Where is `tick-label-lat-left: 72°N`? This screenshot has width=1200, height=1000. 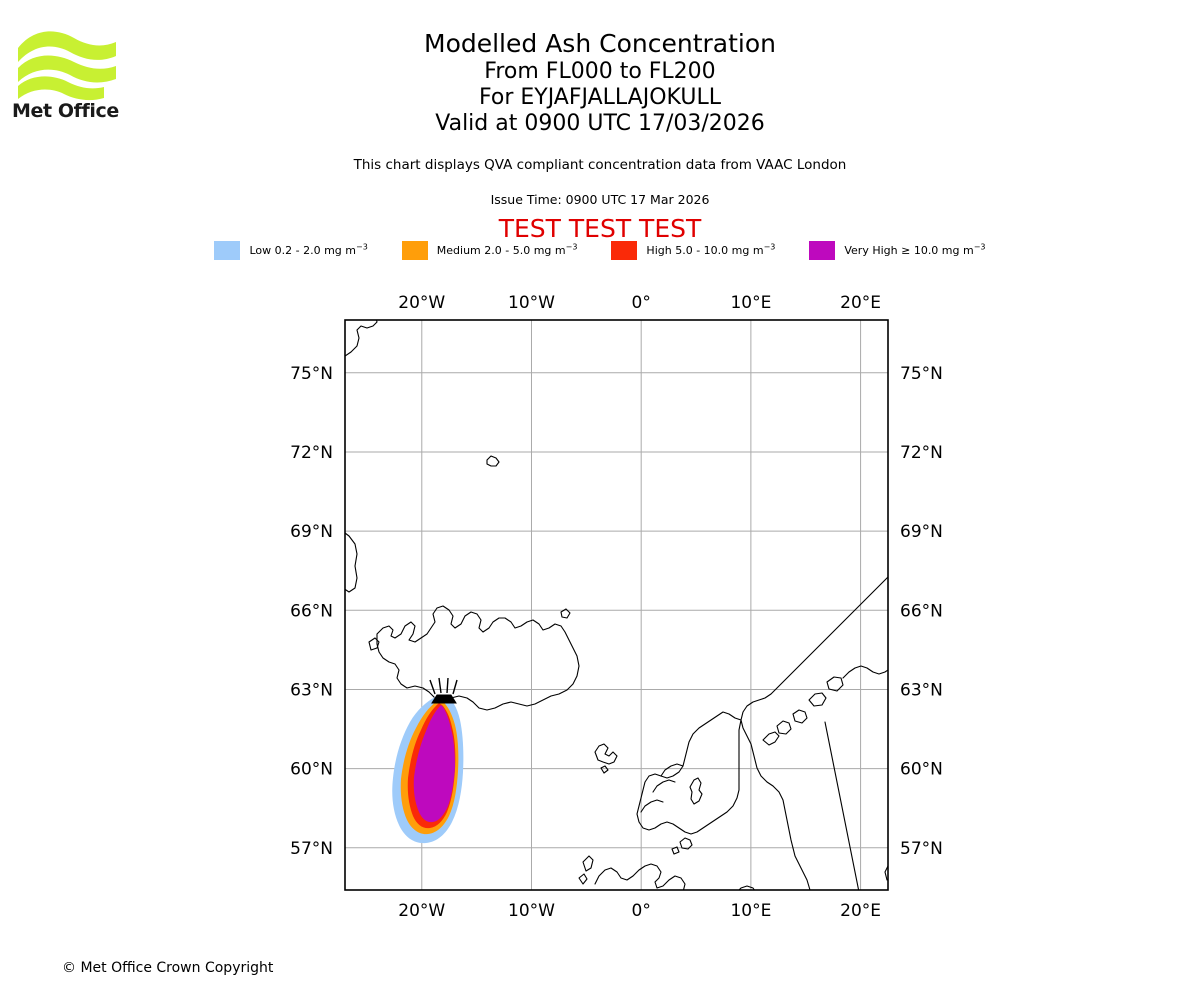 tick-label-lat-left: 72°N is located at coordinates (311, 453).